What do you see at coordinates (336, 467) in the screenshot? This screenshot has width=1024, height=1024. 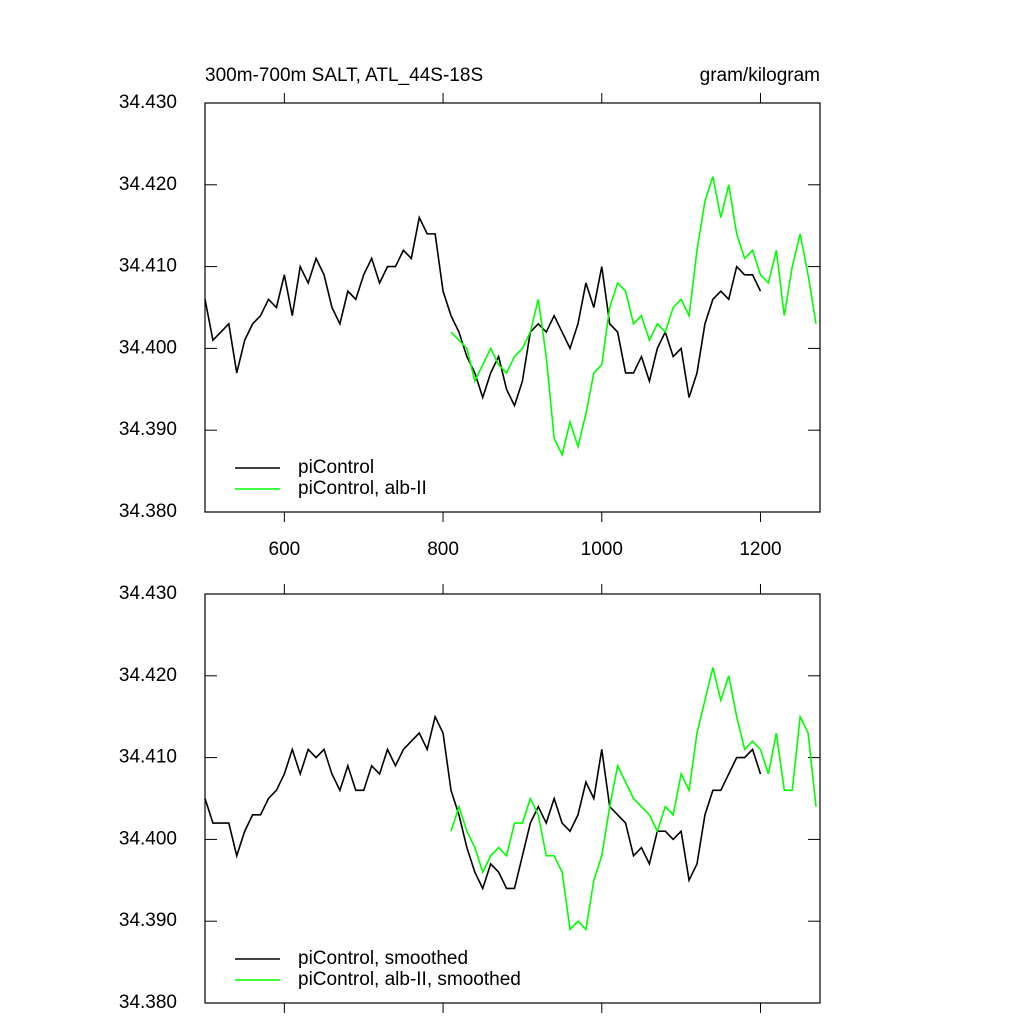 I see `legend-label: piControl` at bounding box center [336, 467].